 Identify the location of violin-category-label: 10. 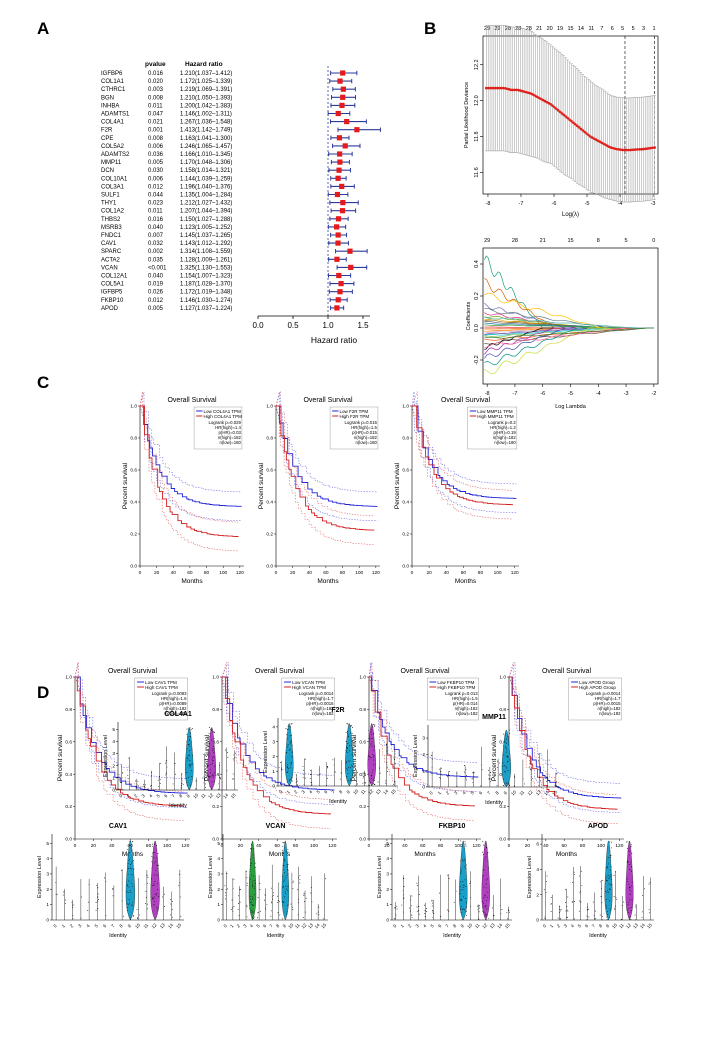
(137, 925).